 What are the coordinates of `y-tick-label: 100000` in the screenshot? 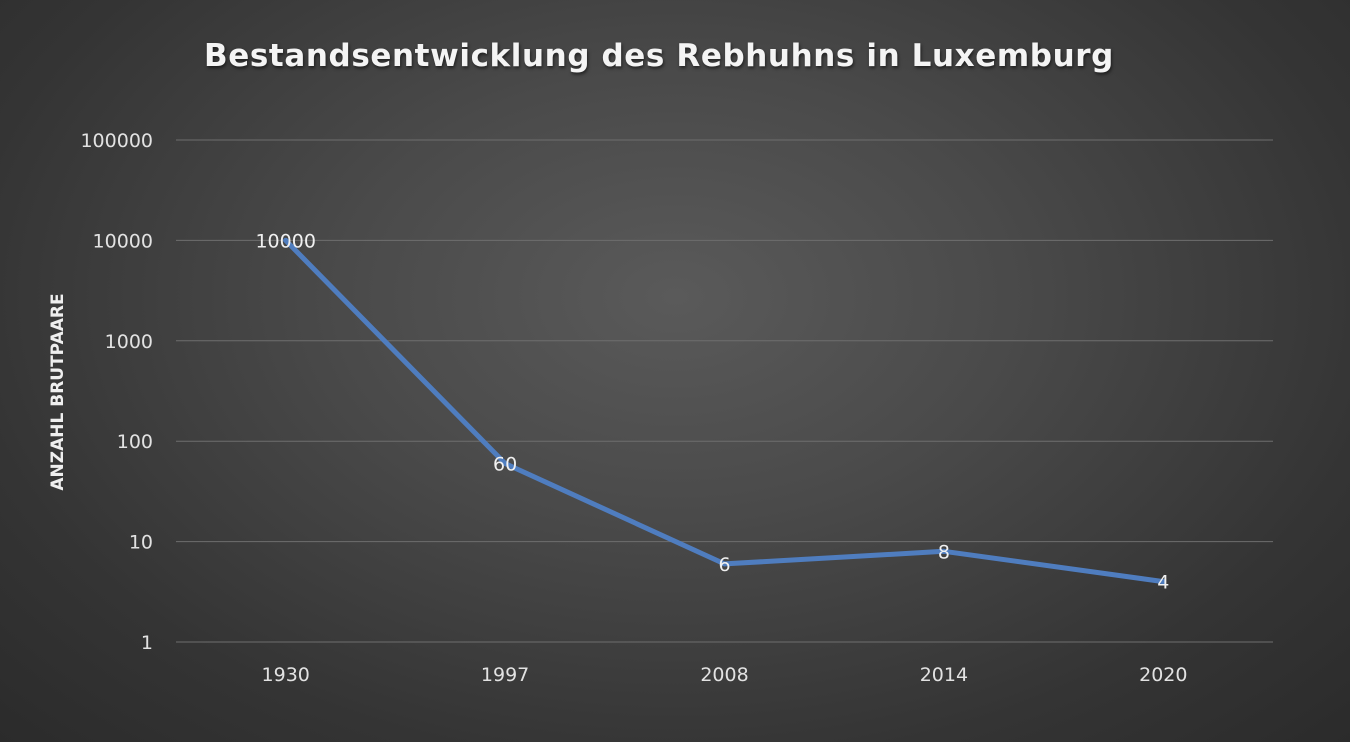 It's located at (116, 141).